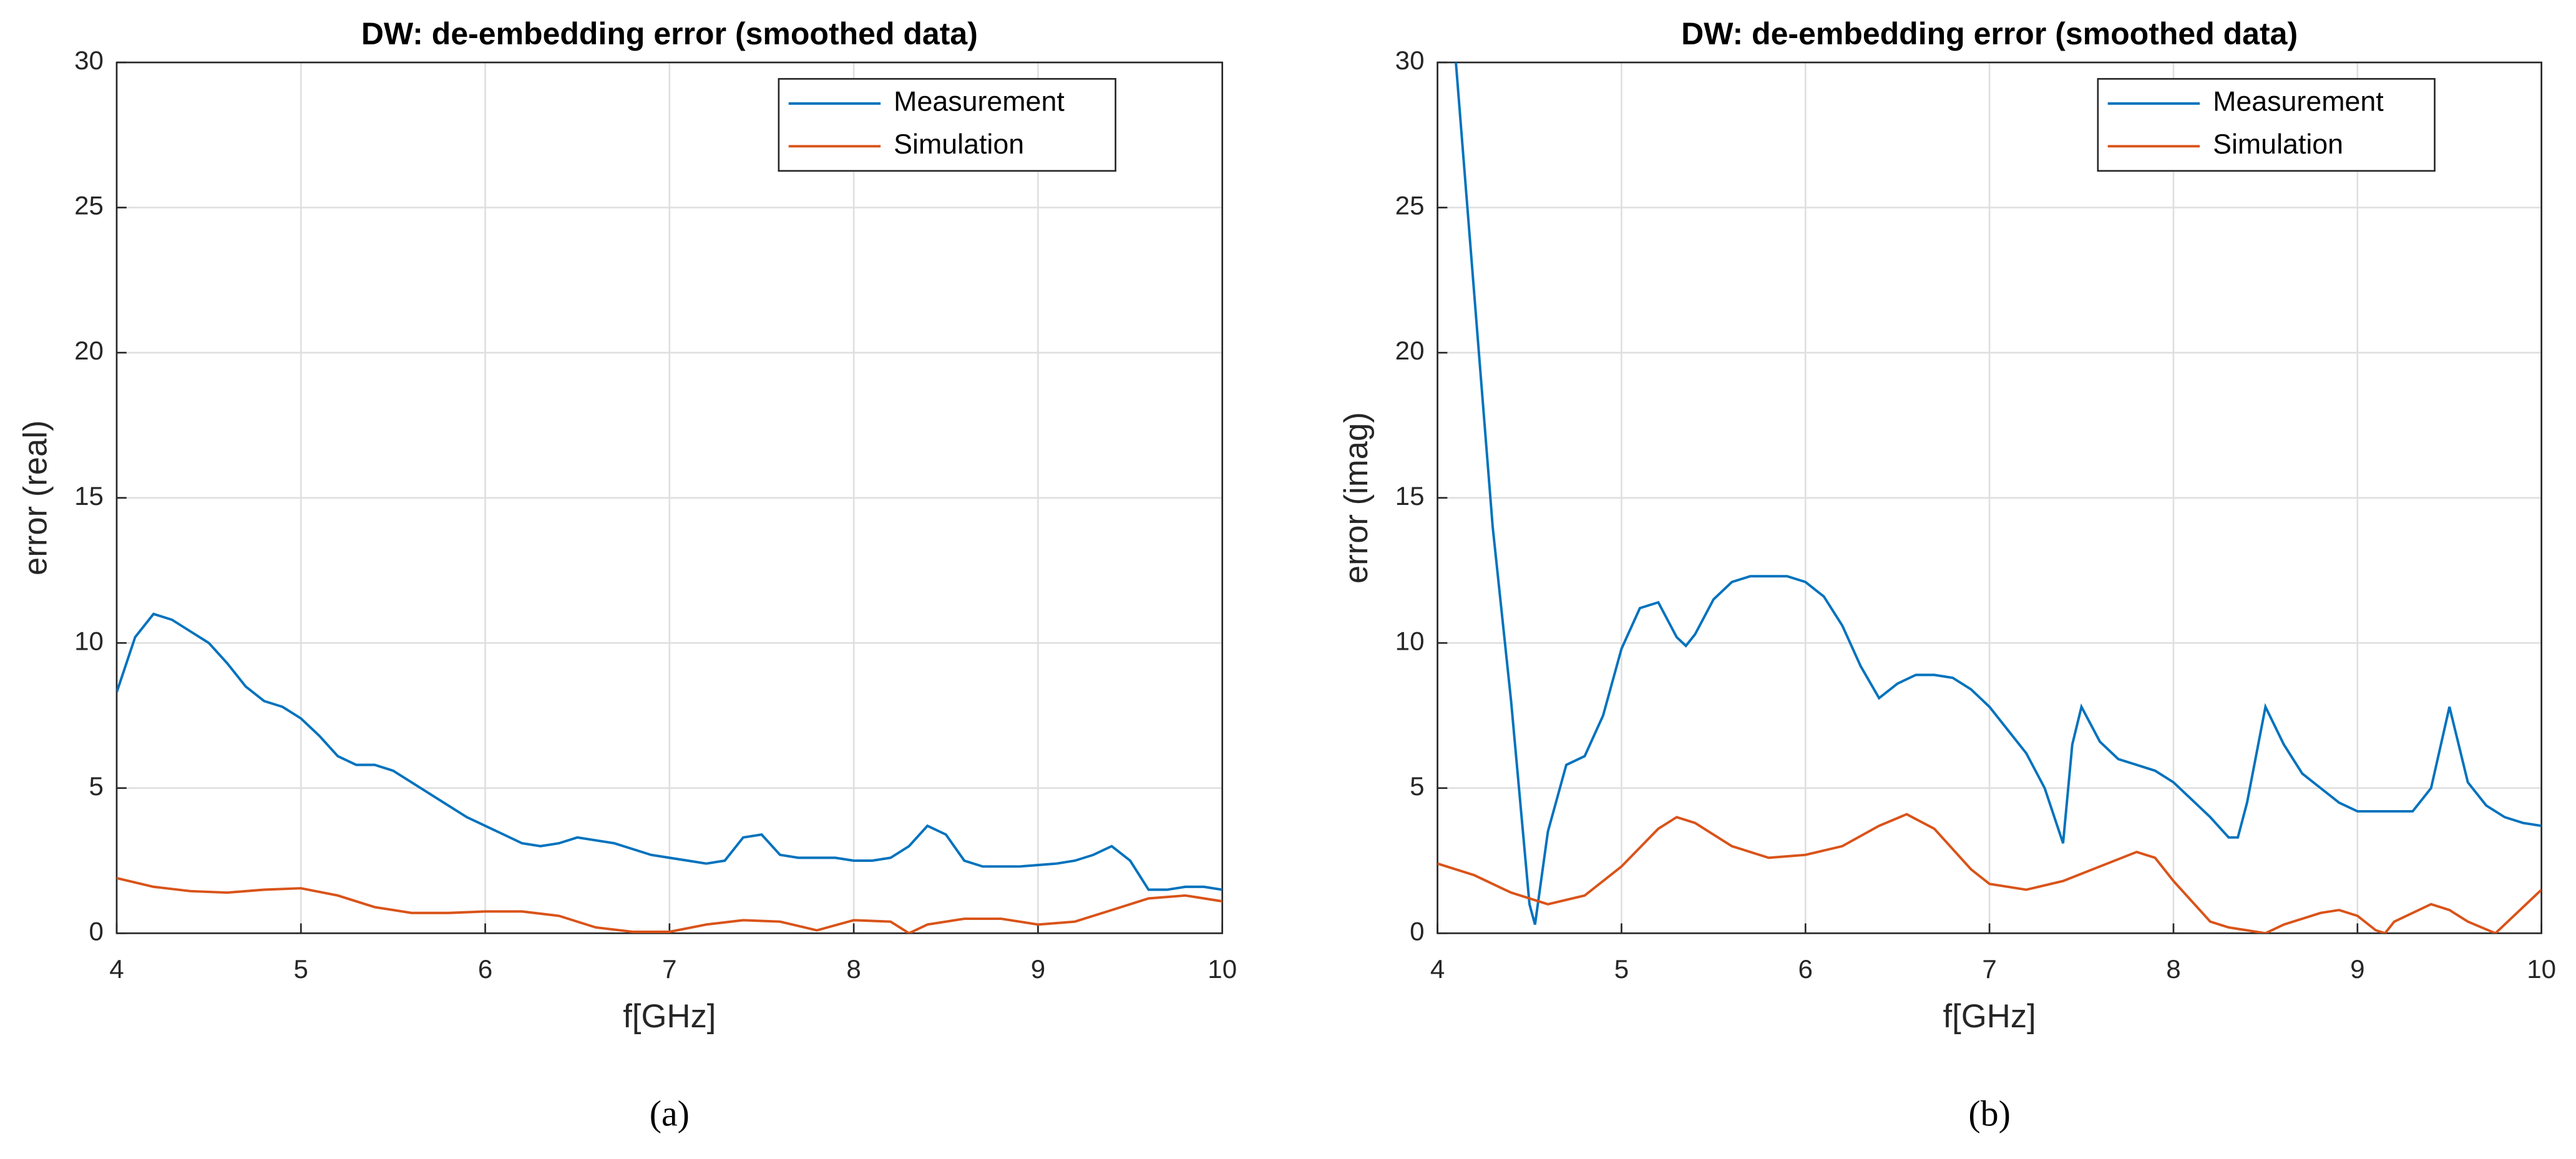  What do you see at coordinates (1989, 1113) in the screenshot?
I see `caption: (b)` at bounding box center [1989, 1113].